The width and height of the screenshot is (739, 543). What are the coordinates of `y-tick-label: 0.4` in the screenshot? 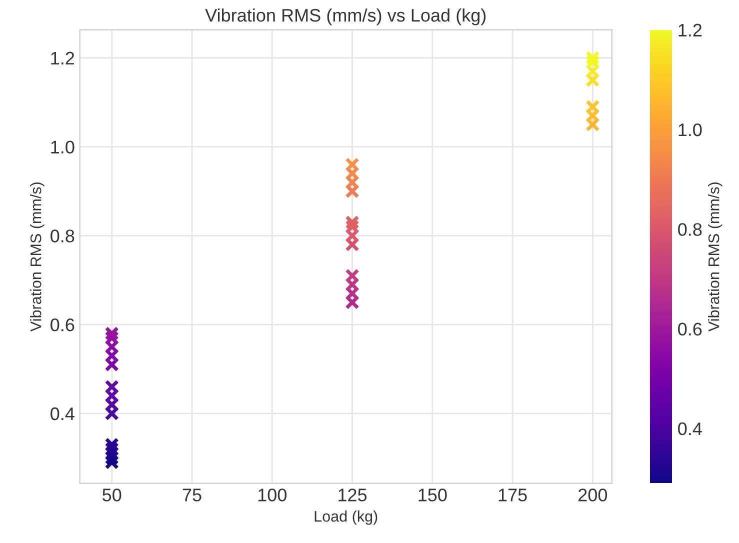 It's located at (62, 413).